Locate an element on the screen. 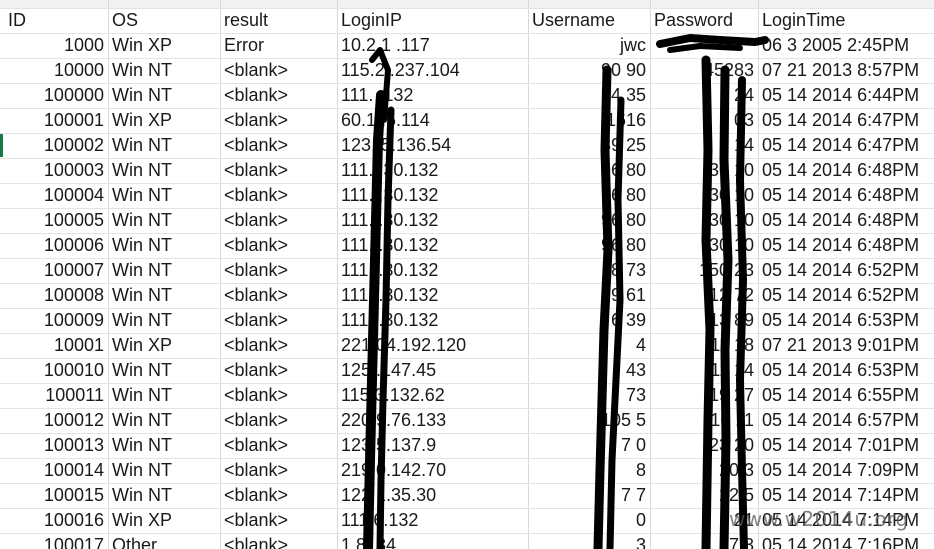  cell-id: 100002 is located at coordinates (73, 145).